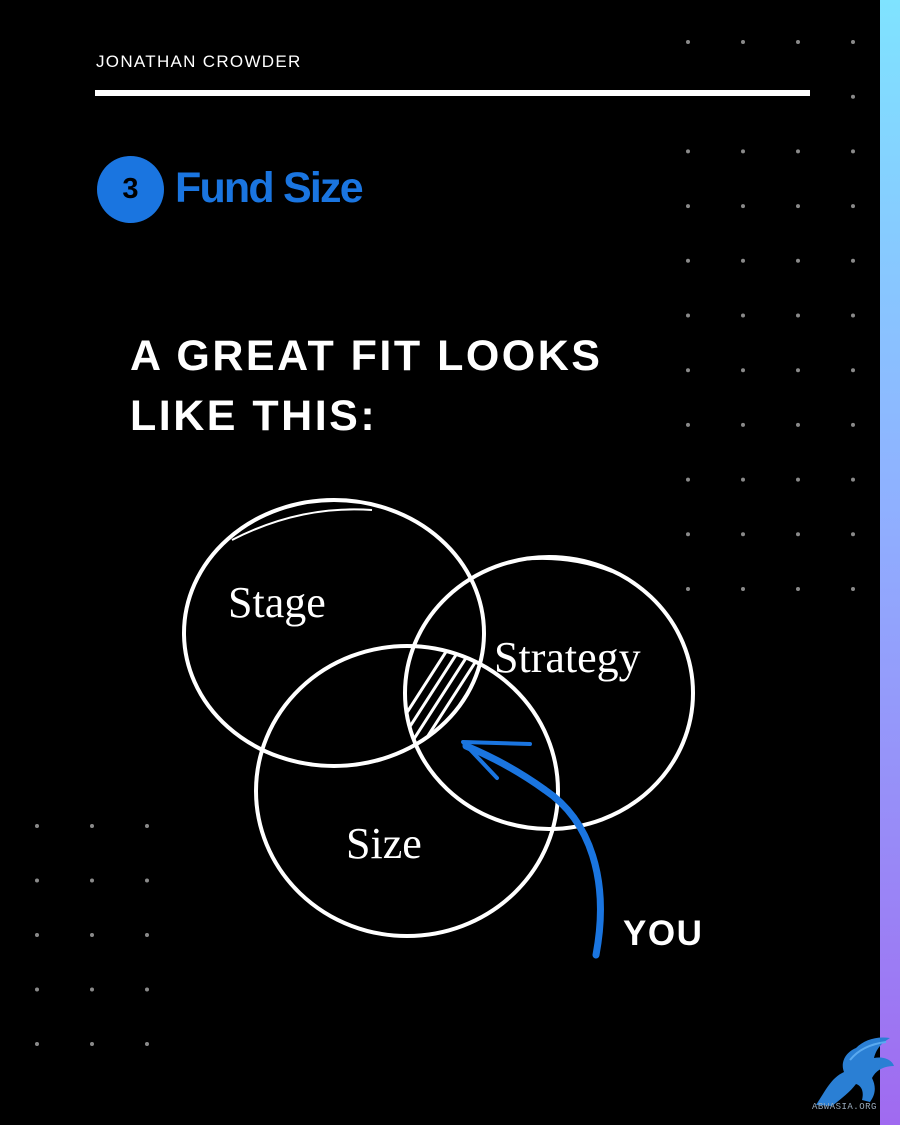 The width and height of the screenshot is (900, 1125). What do you see at coordinates (567, 657) in the screenshot?
I see `strategy-label: Strategy` at bounding box center [567, 657].